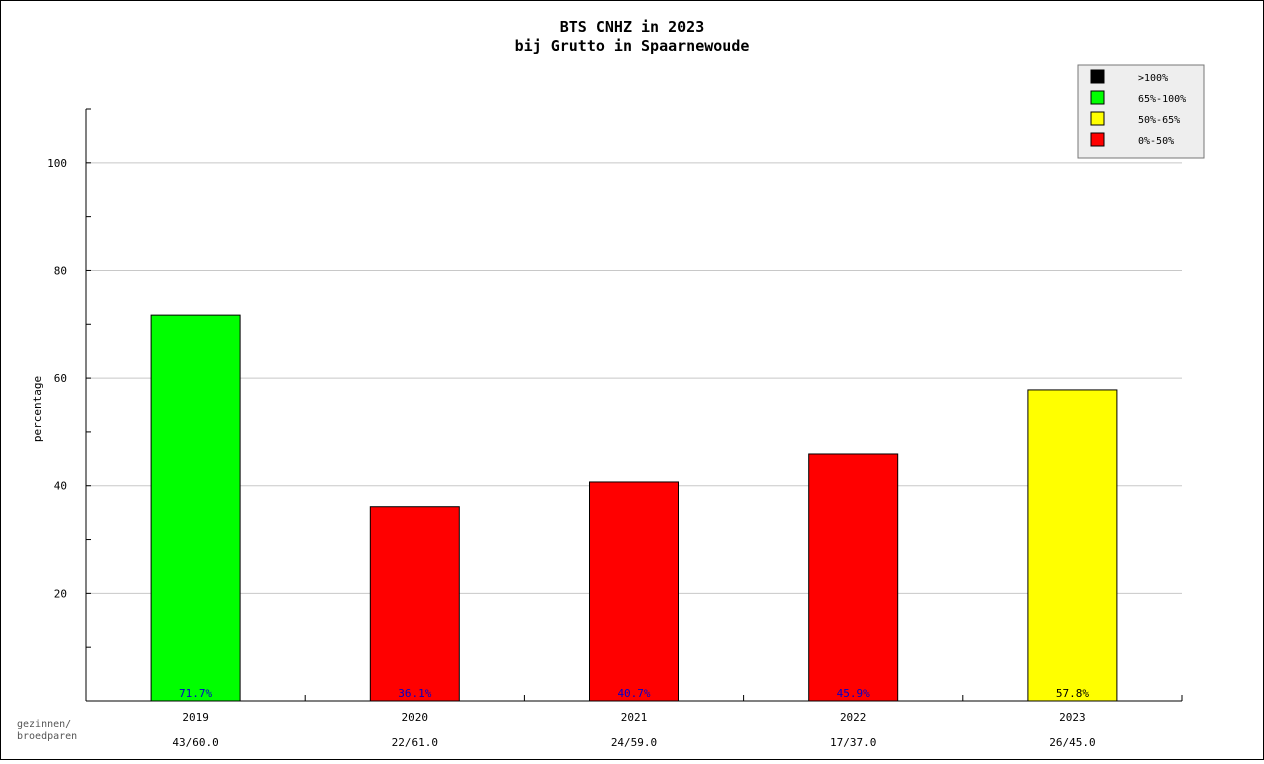  Describe the element at coordinates (853, 577) in the screenshot. I see `bar-2022` at that location.